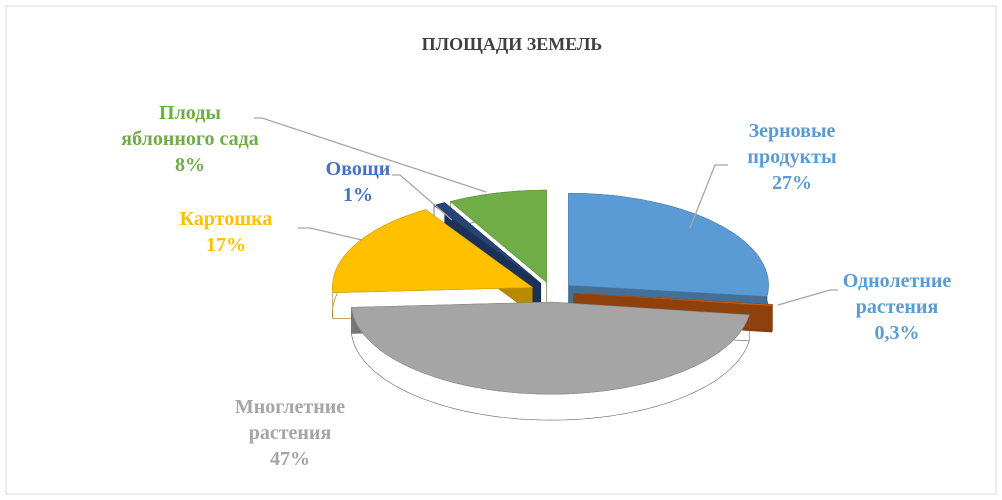  I want to click on chart-title: ПЛОЩАДИ ЗЕМЕЛЬ, so click(512, 44).